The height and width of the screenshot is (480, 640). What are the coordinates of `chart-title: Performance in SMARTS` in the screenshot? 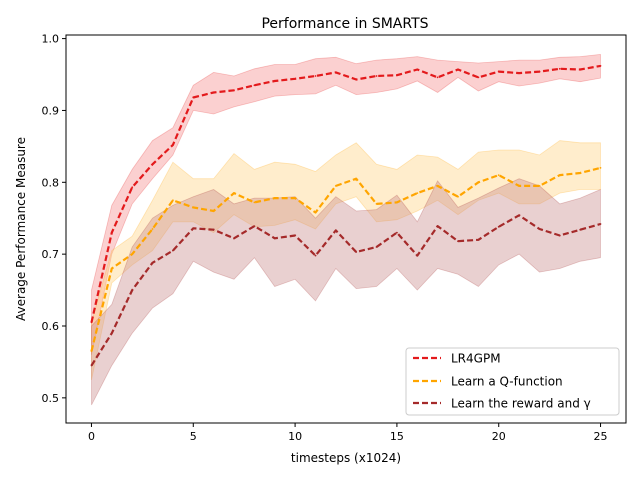 It's located at (344, 24).